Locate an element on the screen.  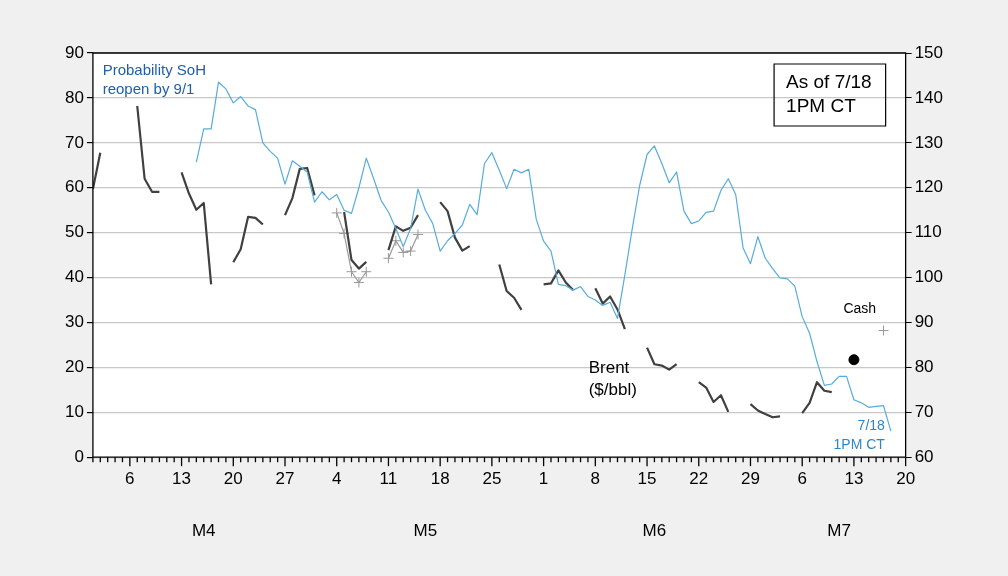
x-tick-label: 1 is located at coordinates (543, 479).